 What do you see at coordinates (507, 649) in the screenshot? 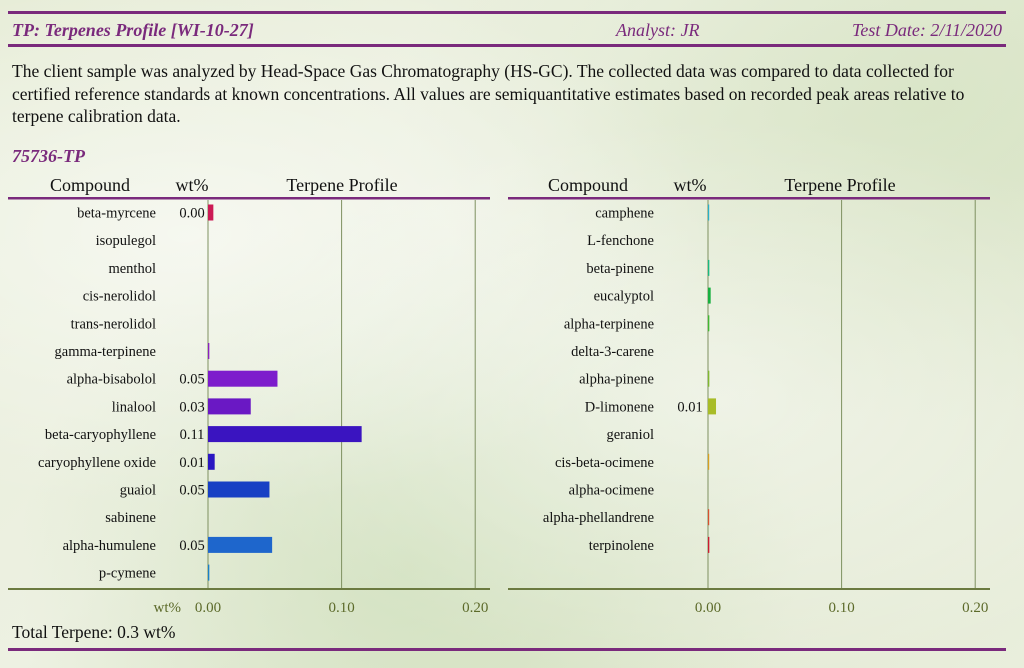
I see `bottom-rule` at bounding box center [507, 649].